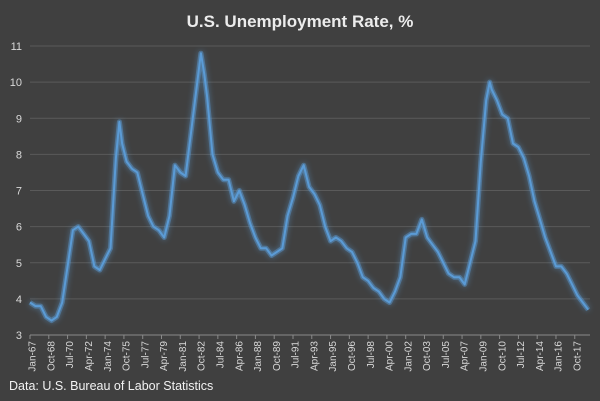  Describe the element at coordinates (89, 356) in the screenshot. I see `x-tick-label: Apr-72` at that location.